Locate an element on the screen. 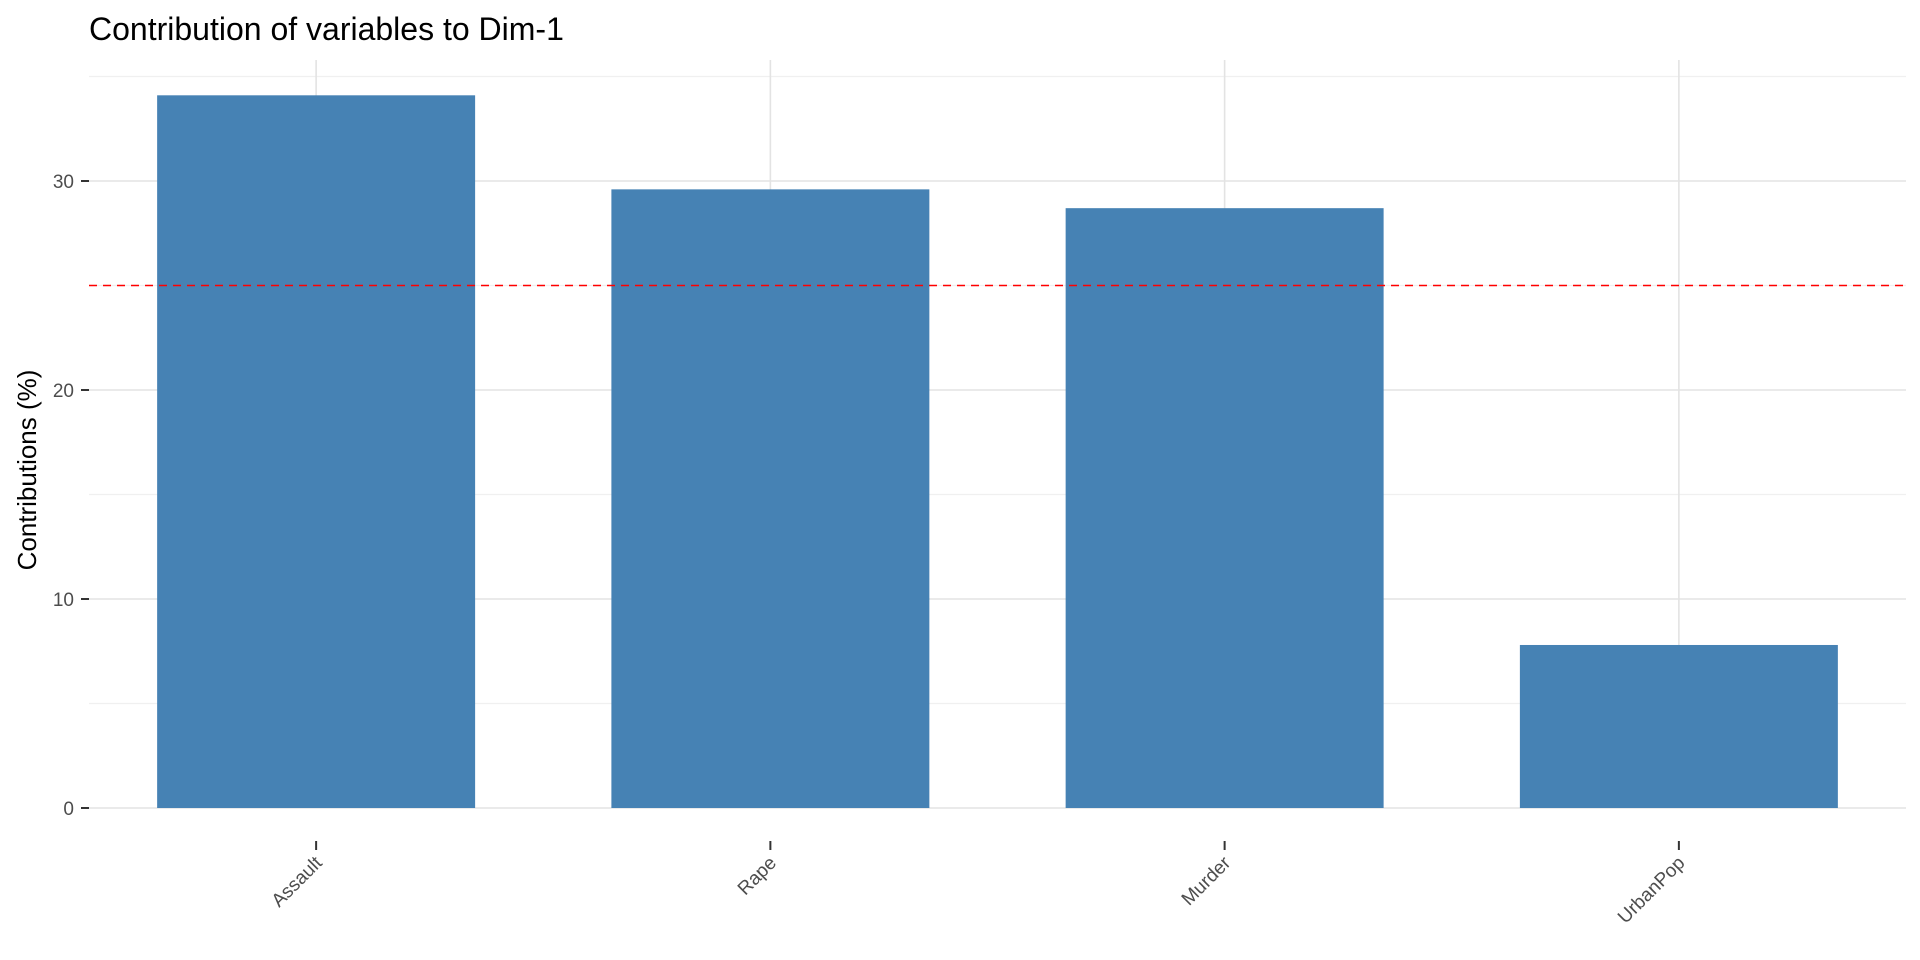 This screenshot has width=1920, height=960. x-tick-label: UrbanPop is located at coordinates (1651, 890).